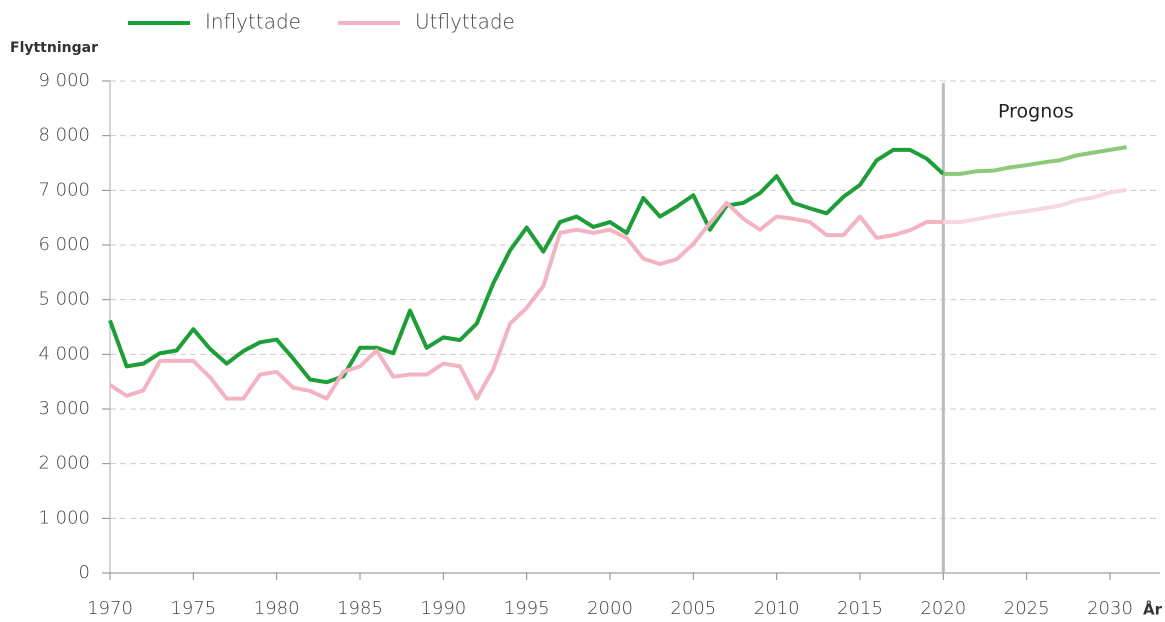 The width and height of the screenshot is (1165, 622). Describe the element at coordinates (64, 135) in the screenshot. I see `y-tick-label: 8 000` at that location.